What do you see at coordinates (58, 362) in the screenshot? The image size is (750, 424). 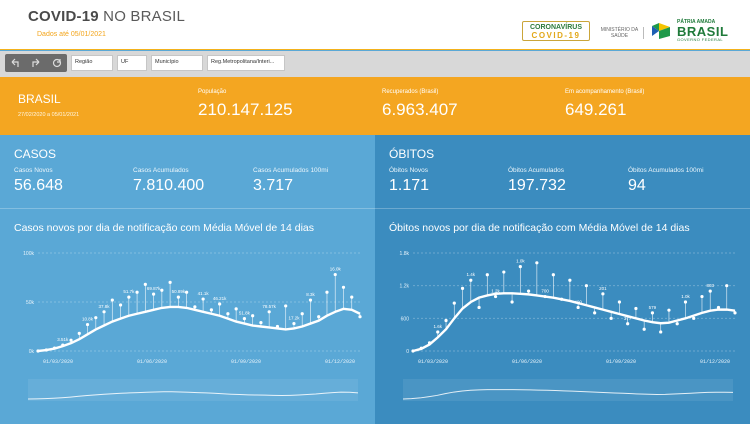 I see `x-tick-label: 01/03/2020` at bounding box center [58, 362].